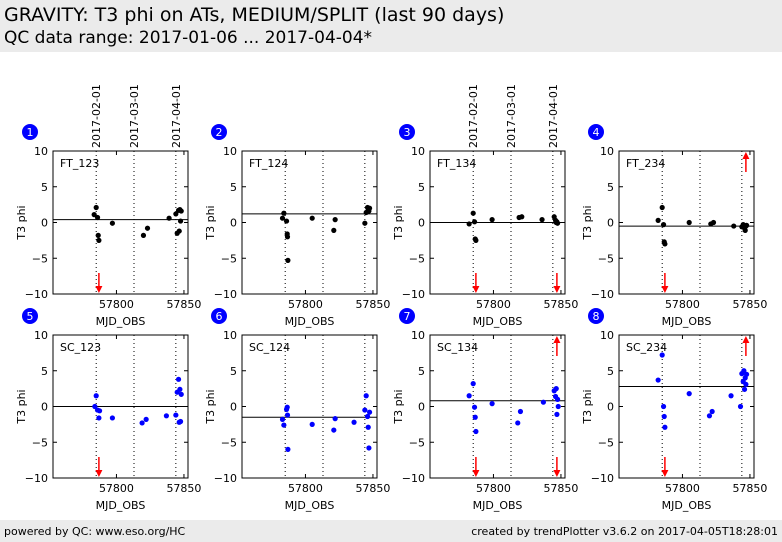 The height and width of the screenshot is (542, 782). Describe the element at coordinates (297, 410) in the screenshot. I see `chart-panel-6: 610 5 0 −5 −10 57800 57850 MJD_OBS T3 phi SC_124` at that location.